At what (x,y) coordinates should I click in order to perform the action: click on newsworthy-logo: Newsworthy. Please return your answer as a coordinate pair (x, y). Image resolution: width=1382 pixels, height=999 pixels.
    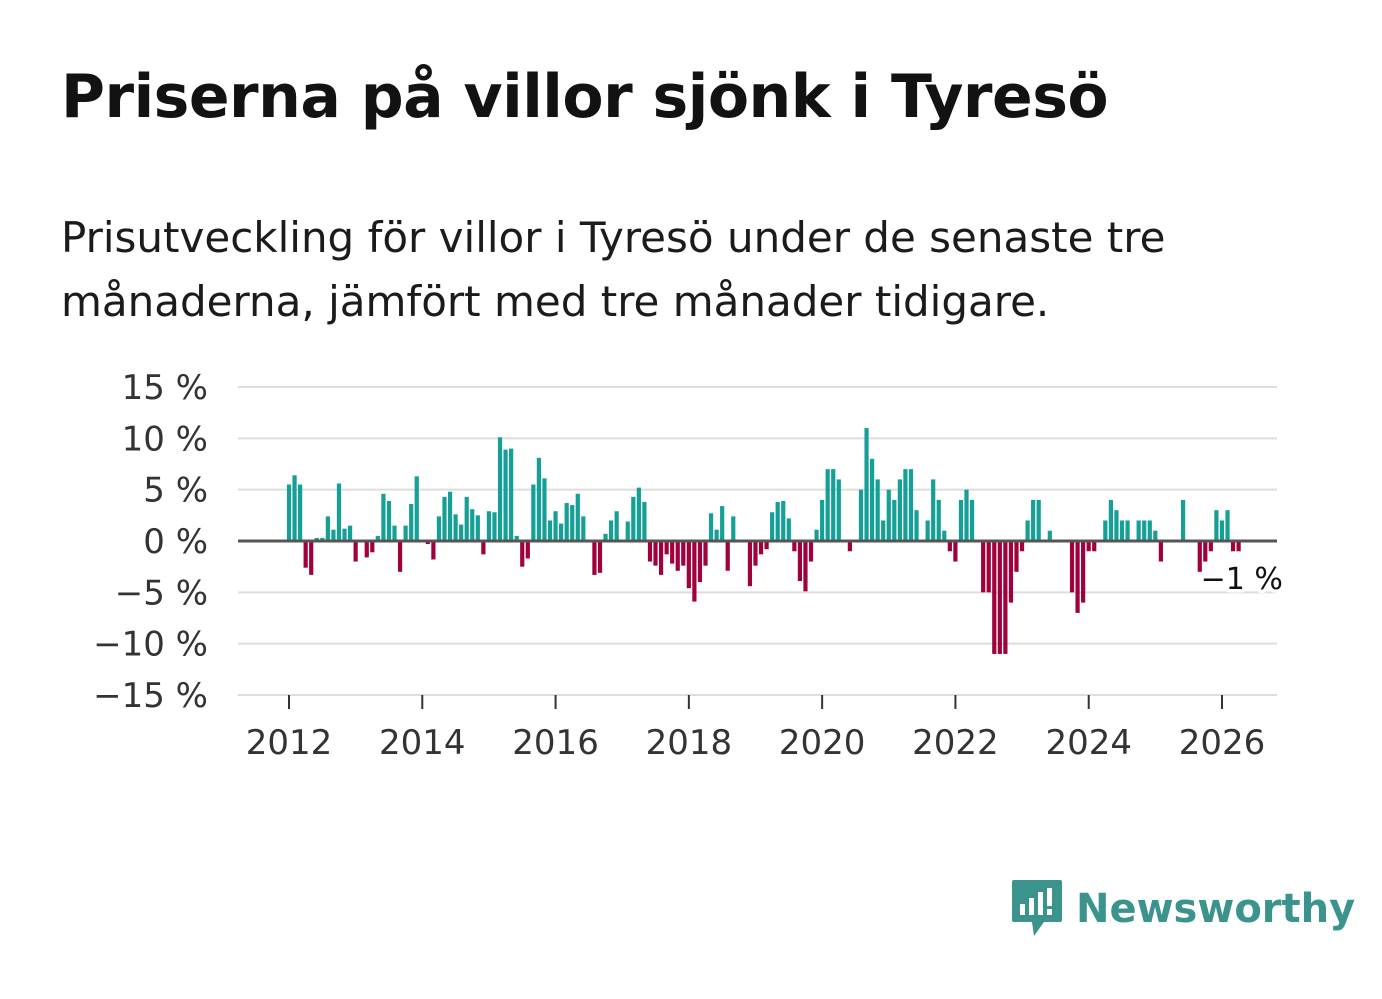
    Looking at the image, I should click on (1182, 909).